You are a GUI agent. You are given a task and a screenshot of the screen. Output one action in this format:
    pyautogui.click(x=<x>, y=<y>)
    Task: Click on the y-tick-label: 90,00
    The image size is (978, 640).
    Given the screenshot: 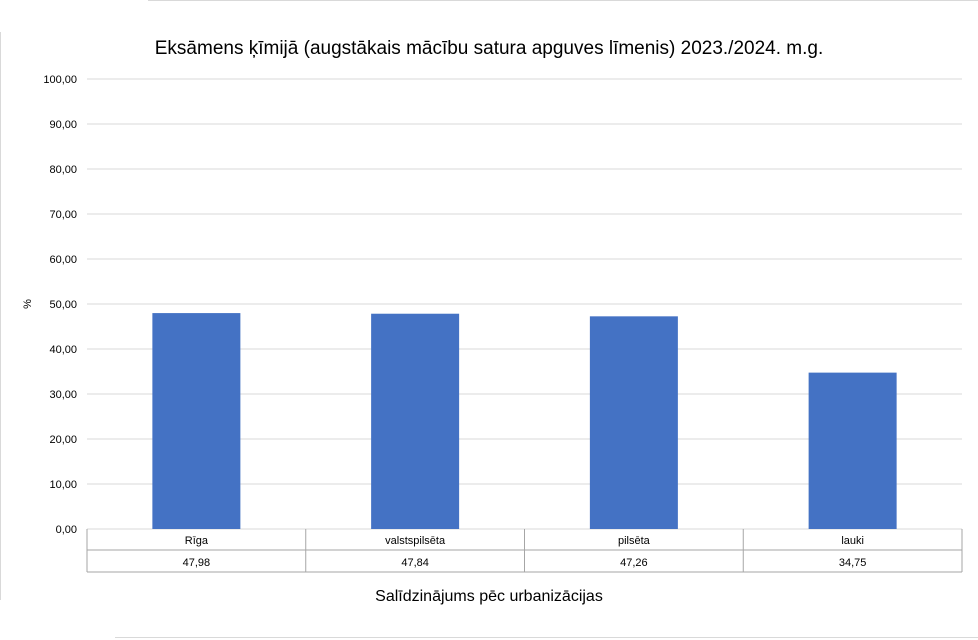 What is the action you would take?
    pyautogui.click(x=63, y=125)
    